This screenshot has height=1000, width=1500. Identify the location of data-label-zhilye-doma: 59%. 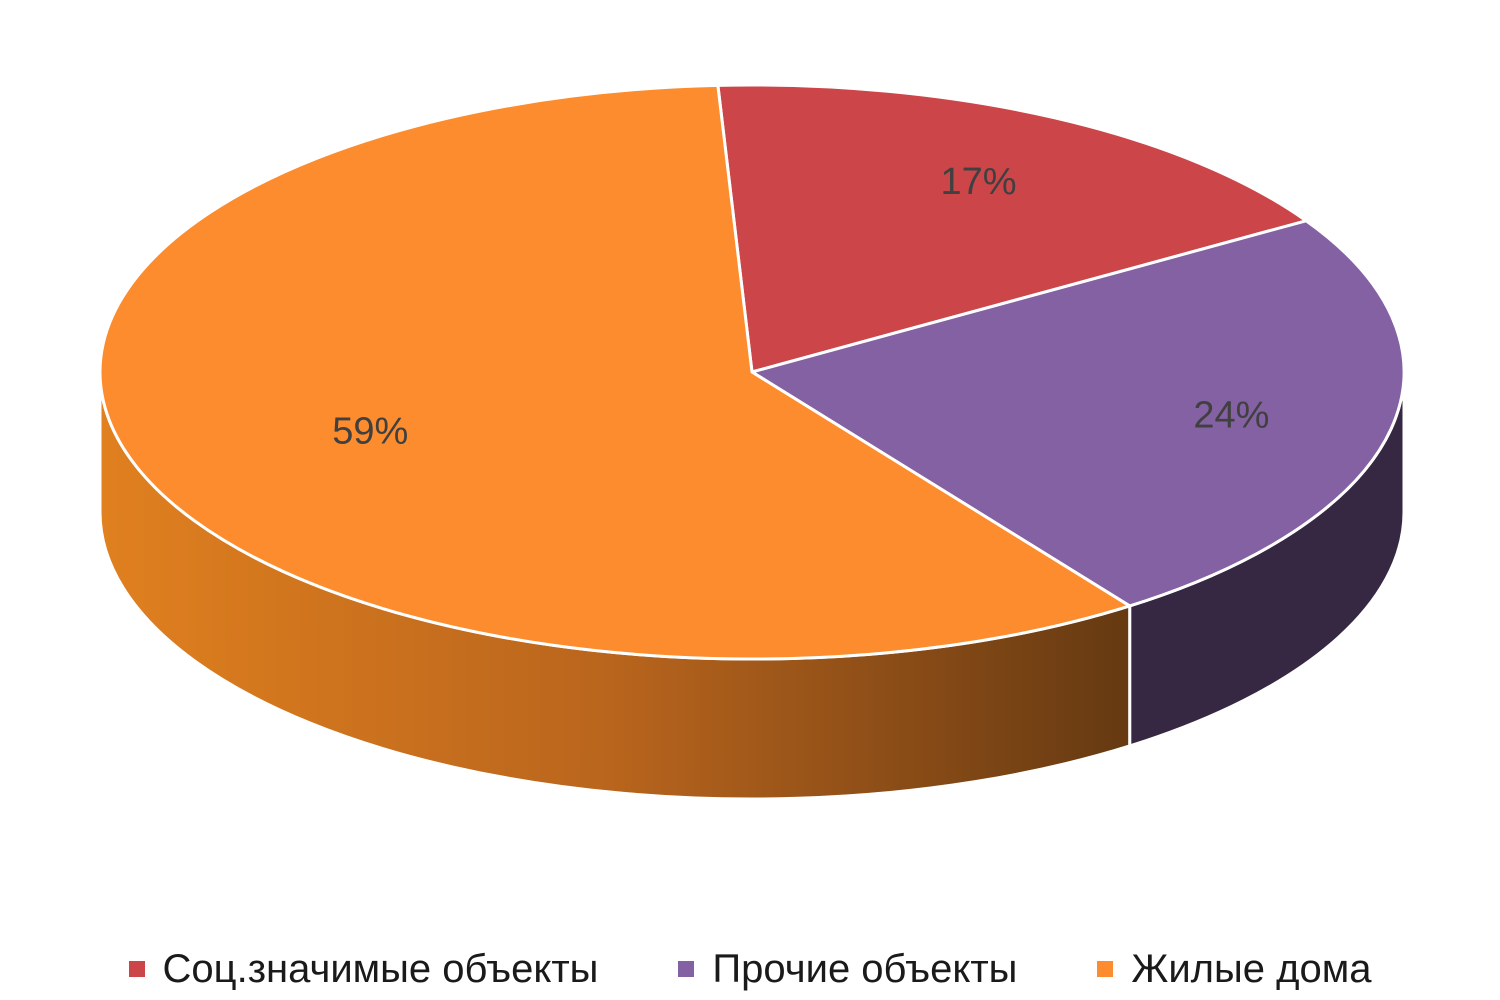
(370, 432).